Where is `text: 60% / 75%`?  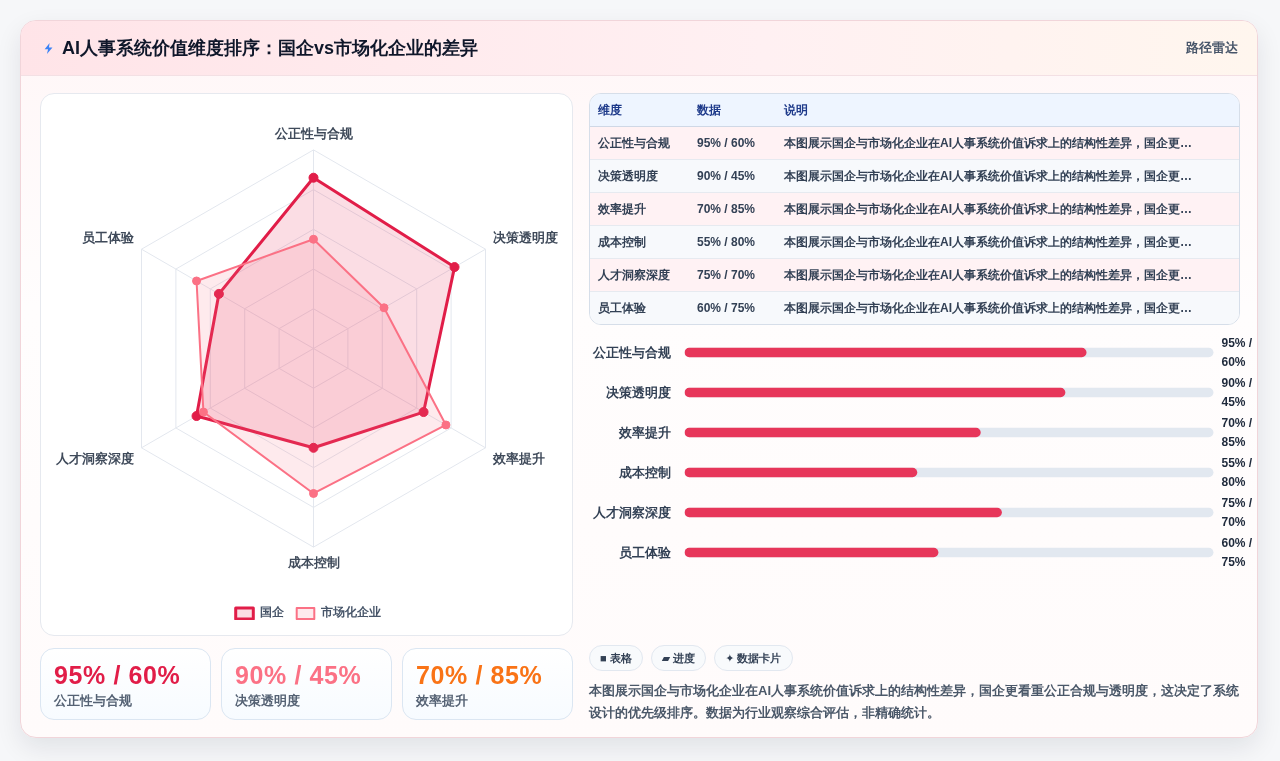 text: 60% / 75% is located at coordinates (726, 308).